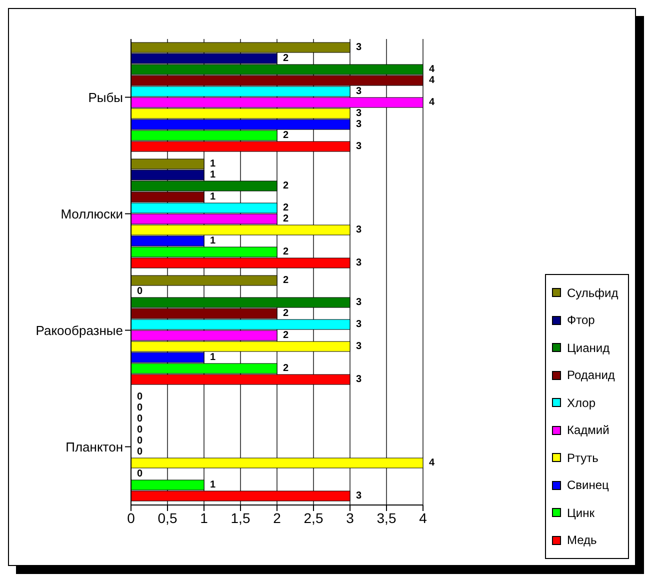 The height and width of the screenshot is (578, 647). Describe the element at coordinates (588, 430) in the screenshot. I see `legend-label: Кадмий` at that location.